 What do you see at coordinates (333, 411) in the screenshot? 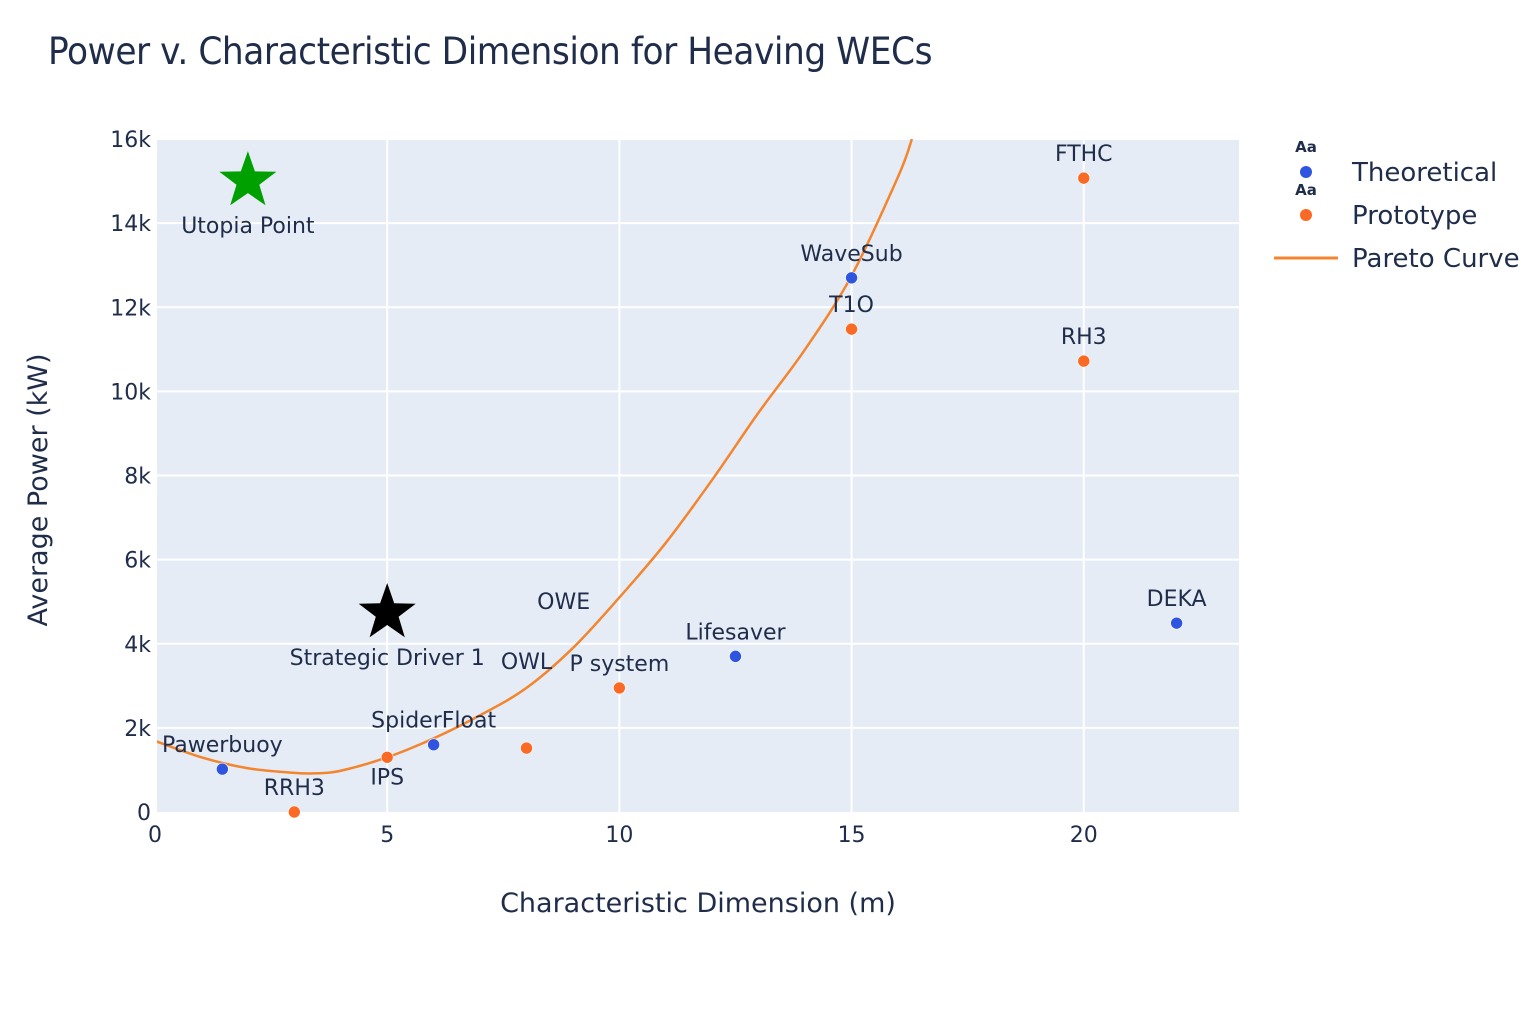
I see `annotations-layer: Utopia Point Strategic Driver 1` at bounding box center [333, 411].